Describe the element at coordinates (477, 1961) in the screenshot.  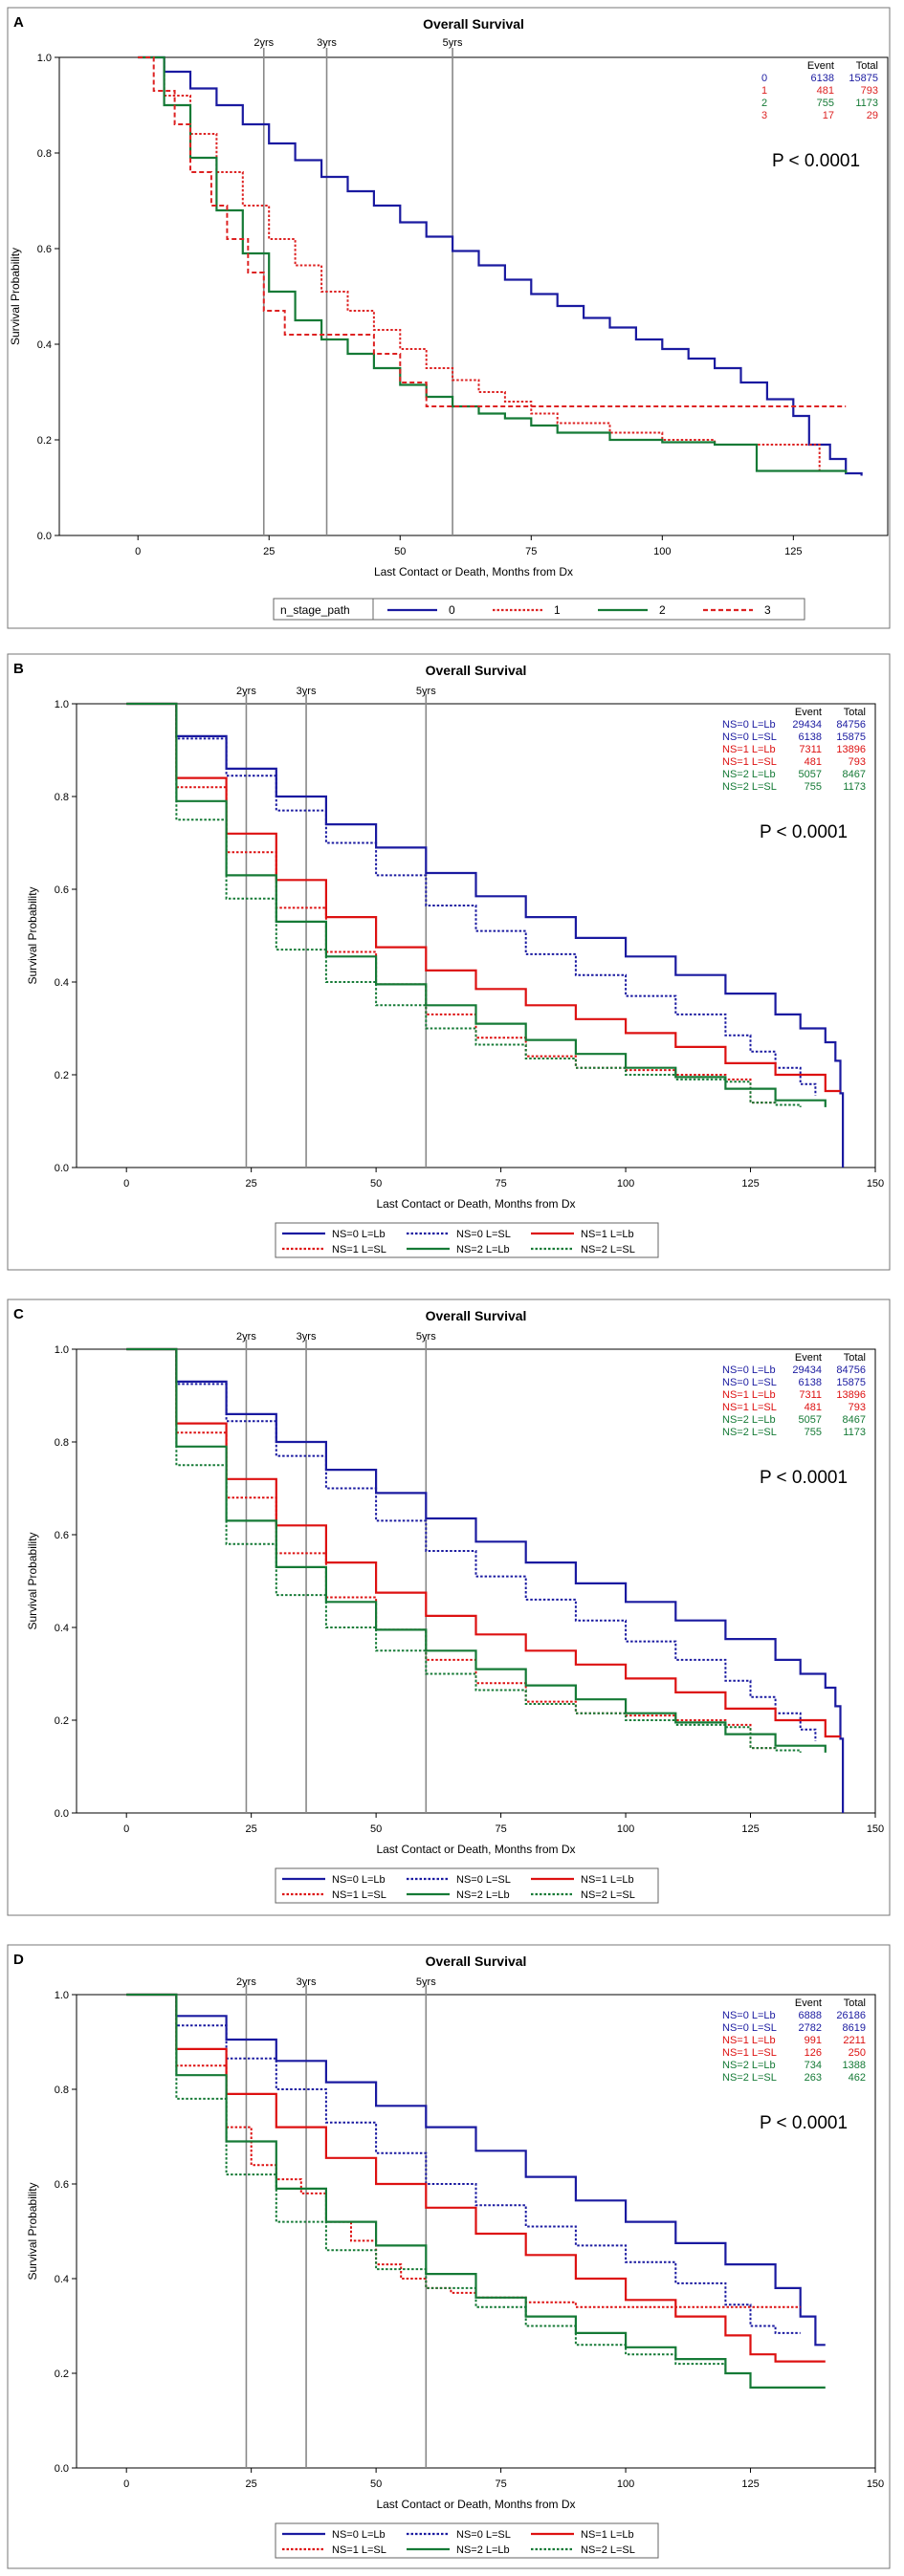
I see `chart-title: Overall Survival` at that location.